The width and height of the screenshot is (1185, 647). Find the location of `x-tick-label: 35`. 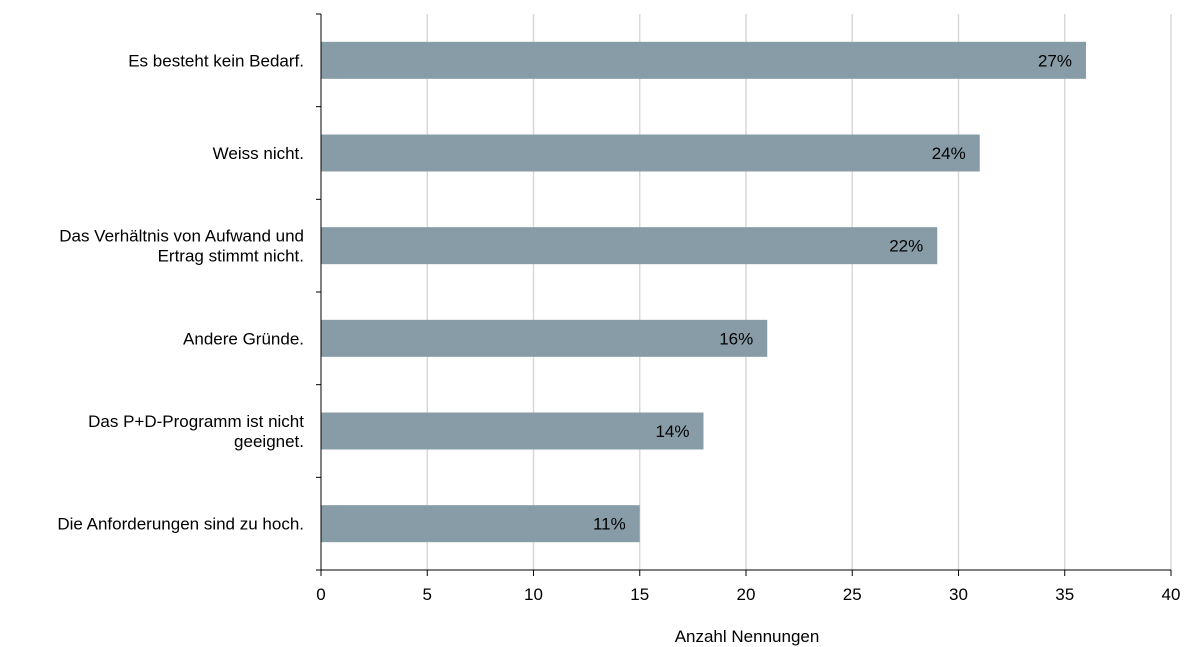

x-tick-label: 35 is located at coordinates (1064, 594).